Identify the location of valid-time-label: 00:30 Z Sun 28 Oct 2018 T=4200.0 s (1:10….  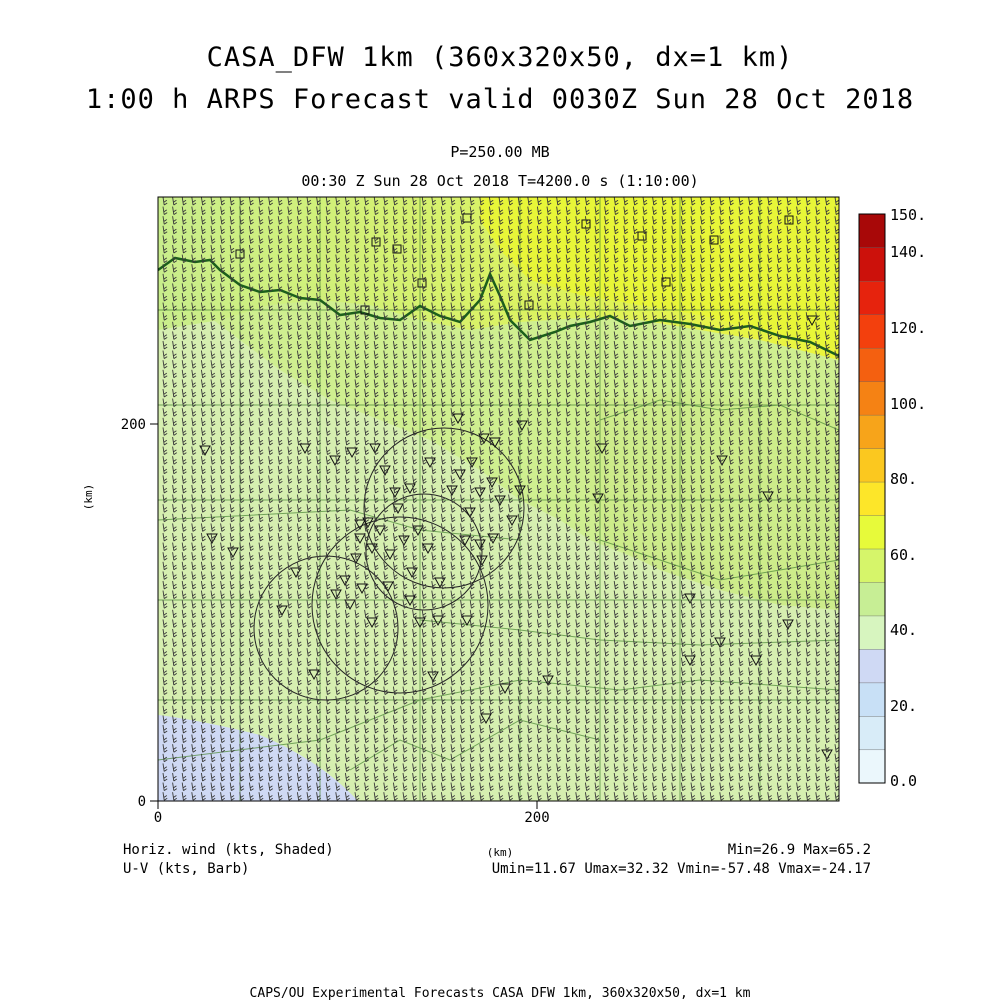
(500, 181).